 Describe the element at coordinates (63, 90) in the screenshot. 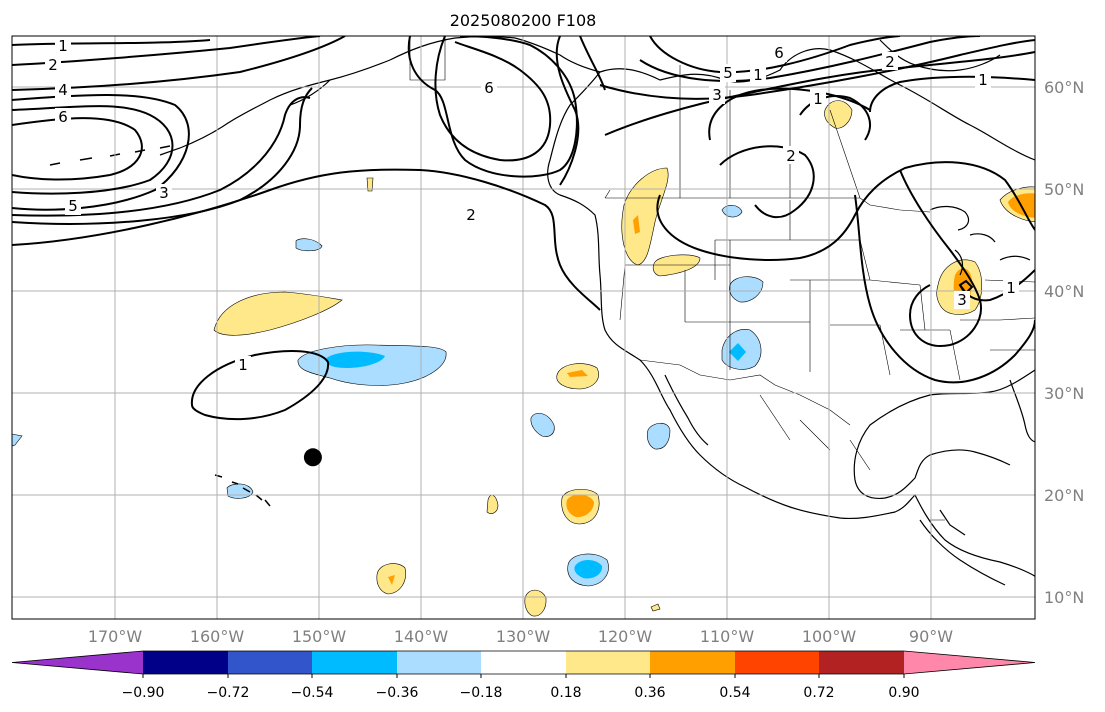

I see `contour-label: 4` at that location.